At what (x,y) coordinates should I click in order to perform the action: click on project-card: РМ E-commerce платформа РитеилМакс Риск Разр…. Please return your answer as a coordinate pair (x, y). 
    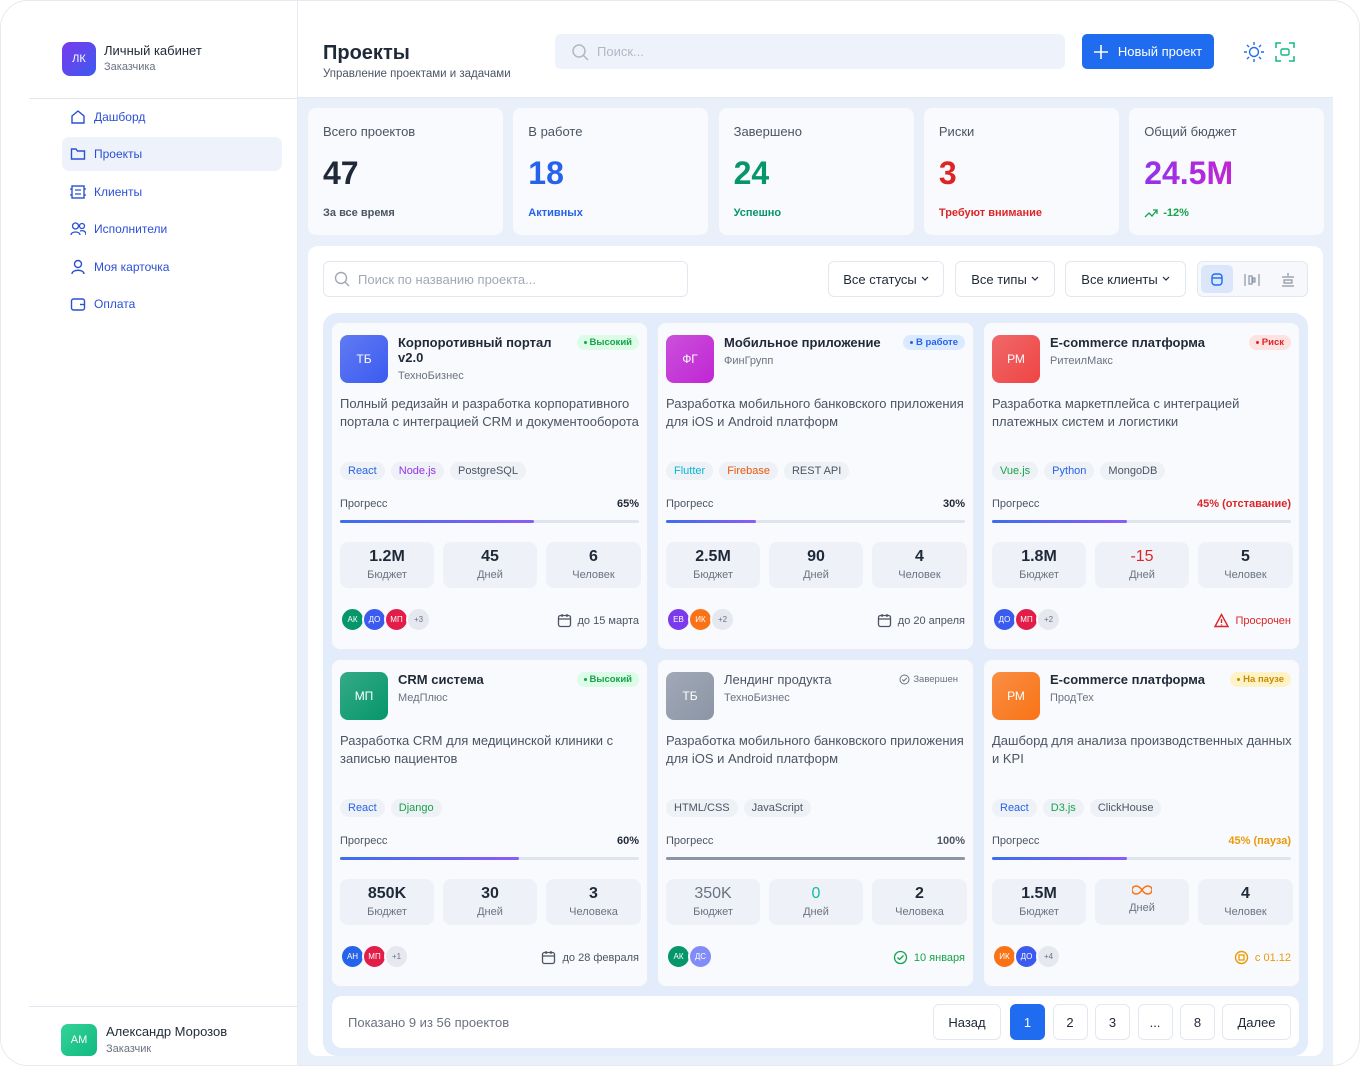
    Looking at the image, I should click on (1141, 486).